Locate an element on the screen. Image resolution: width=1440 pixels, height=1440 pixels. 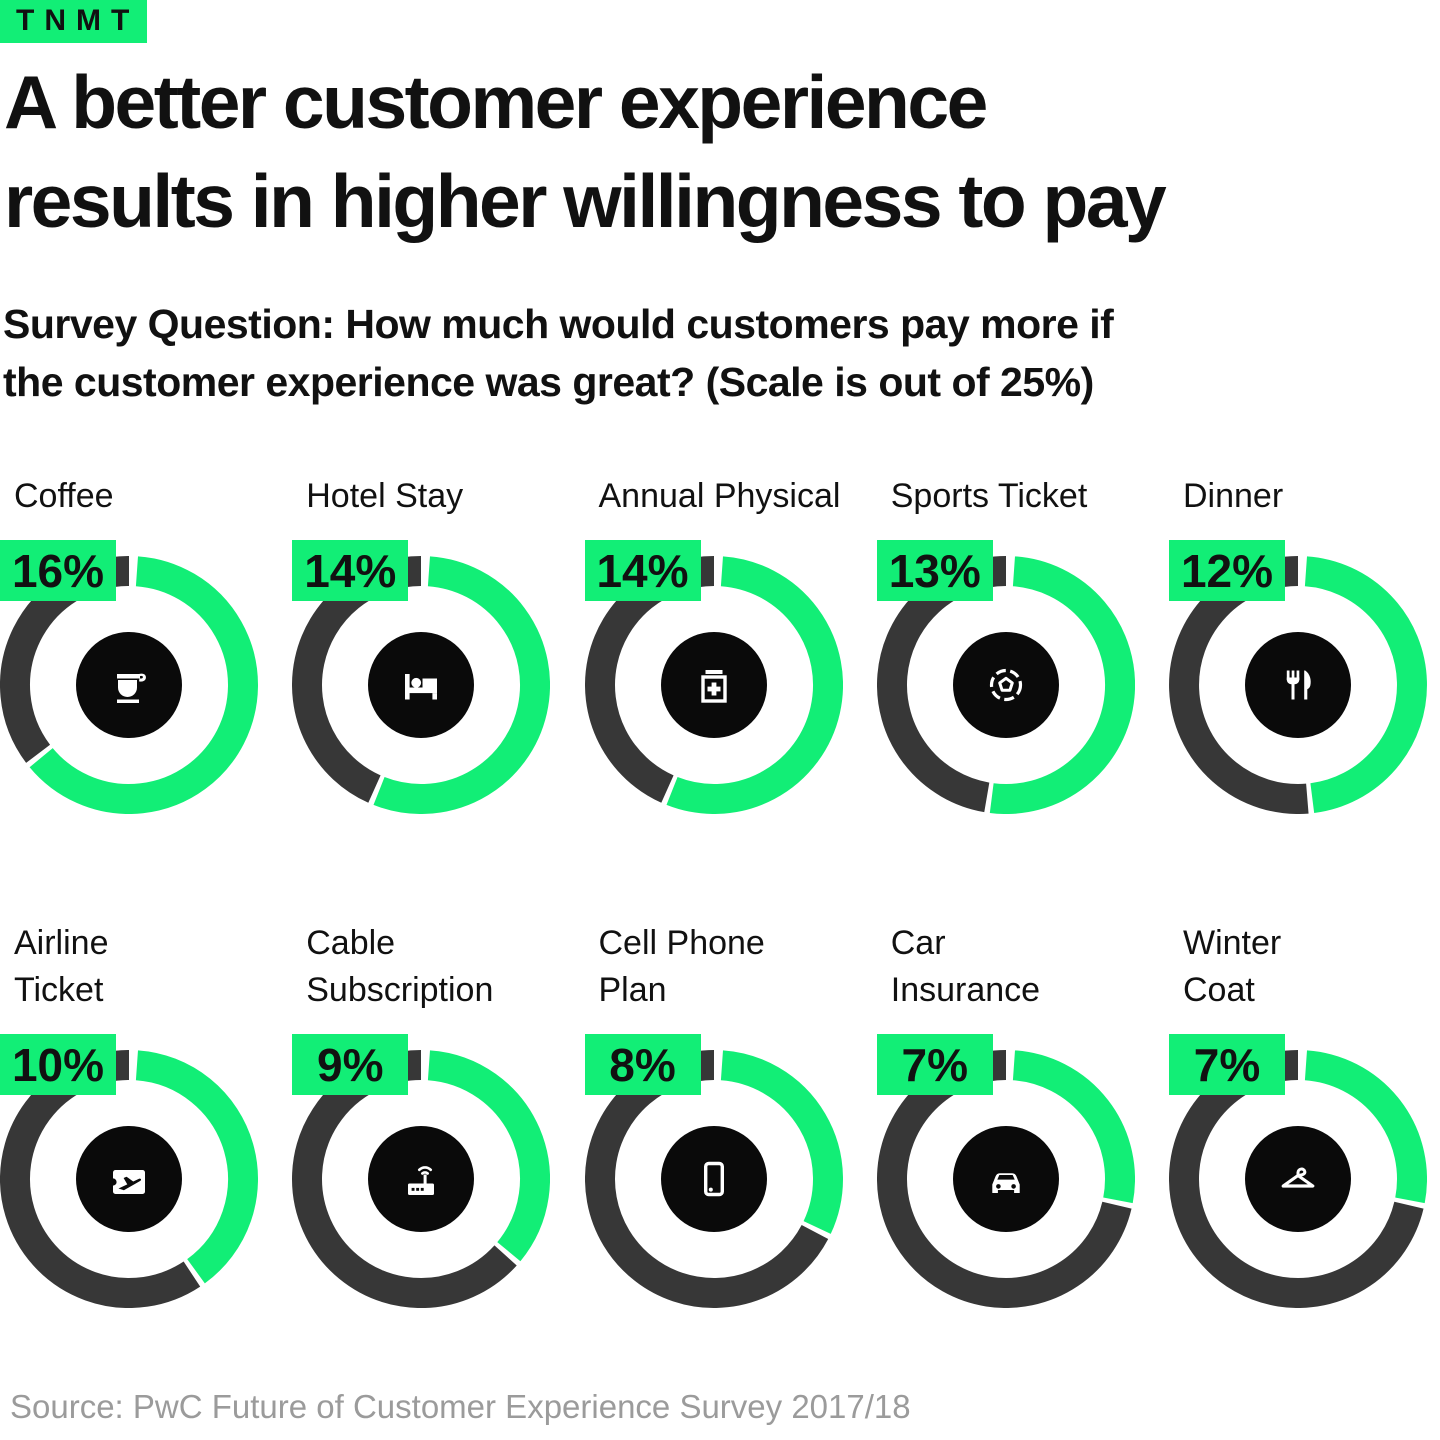
first-aid-kit-icon is located at coordinates (713, 686).